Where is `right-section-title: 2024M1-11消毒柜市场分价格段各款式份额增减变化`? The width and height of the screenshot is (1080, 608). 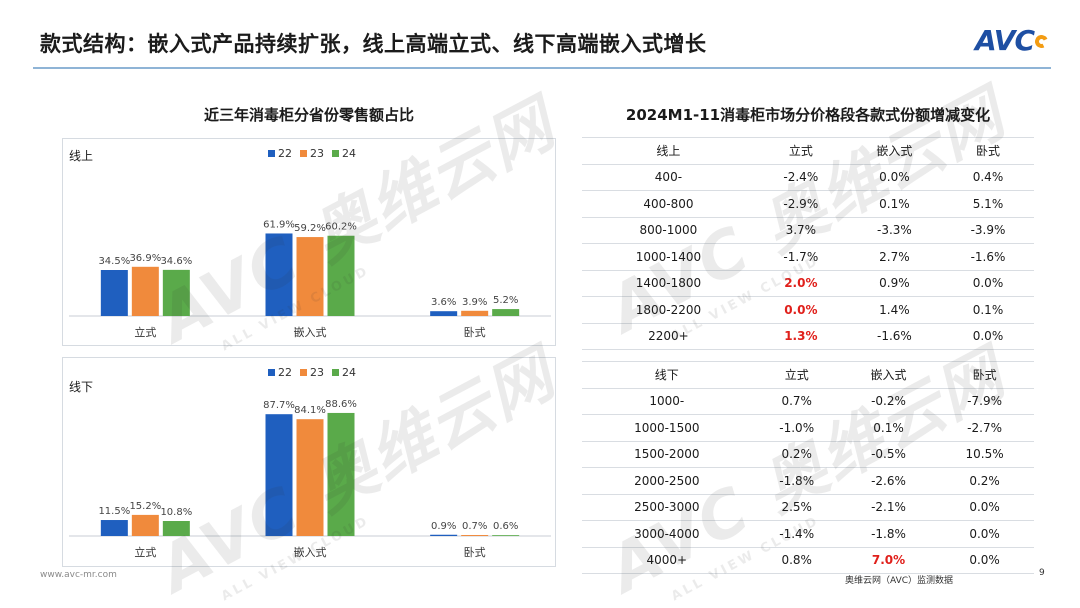
right-section-title: 2024M1-11消毒柜市场分价格段各款式份额增减变化 is located at coordinates (808, 115).